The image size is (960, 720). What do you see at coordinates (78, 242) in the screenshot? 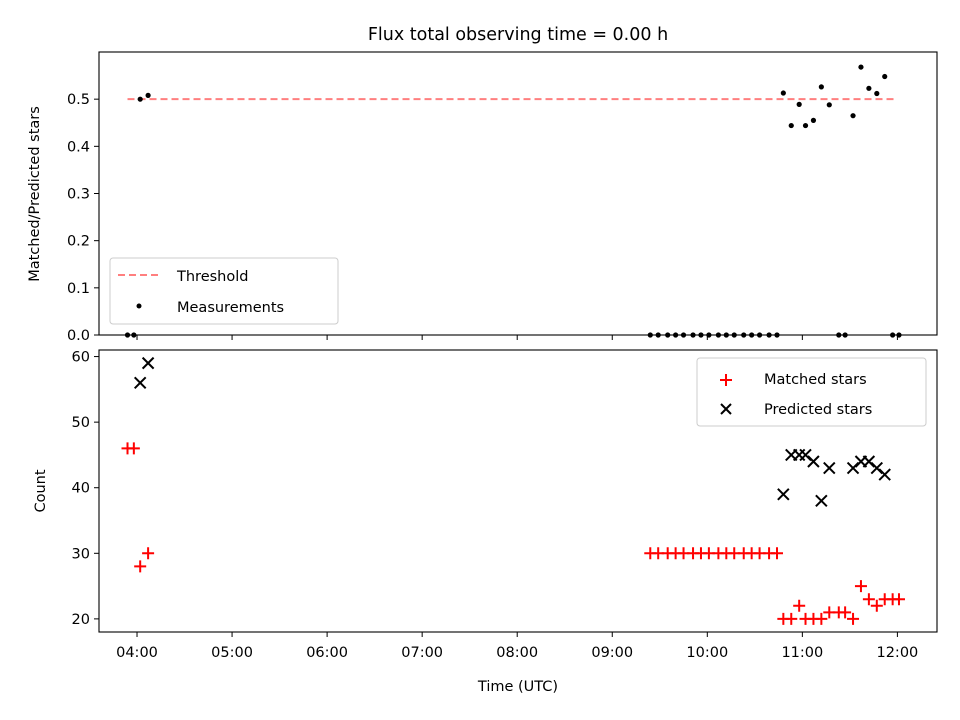
I see `top-y-tick-label: 0.2` at bounding box center [78, 242].